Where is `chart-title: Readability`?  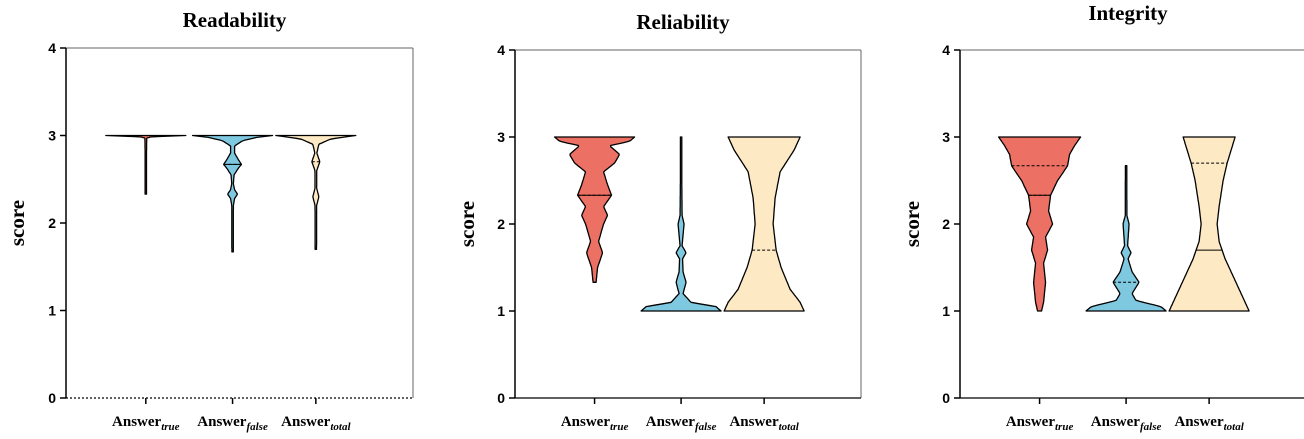
chart-title: Readability is located at coordinates (235, 20).